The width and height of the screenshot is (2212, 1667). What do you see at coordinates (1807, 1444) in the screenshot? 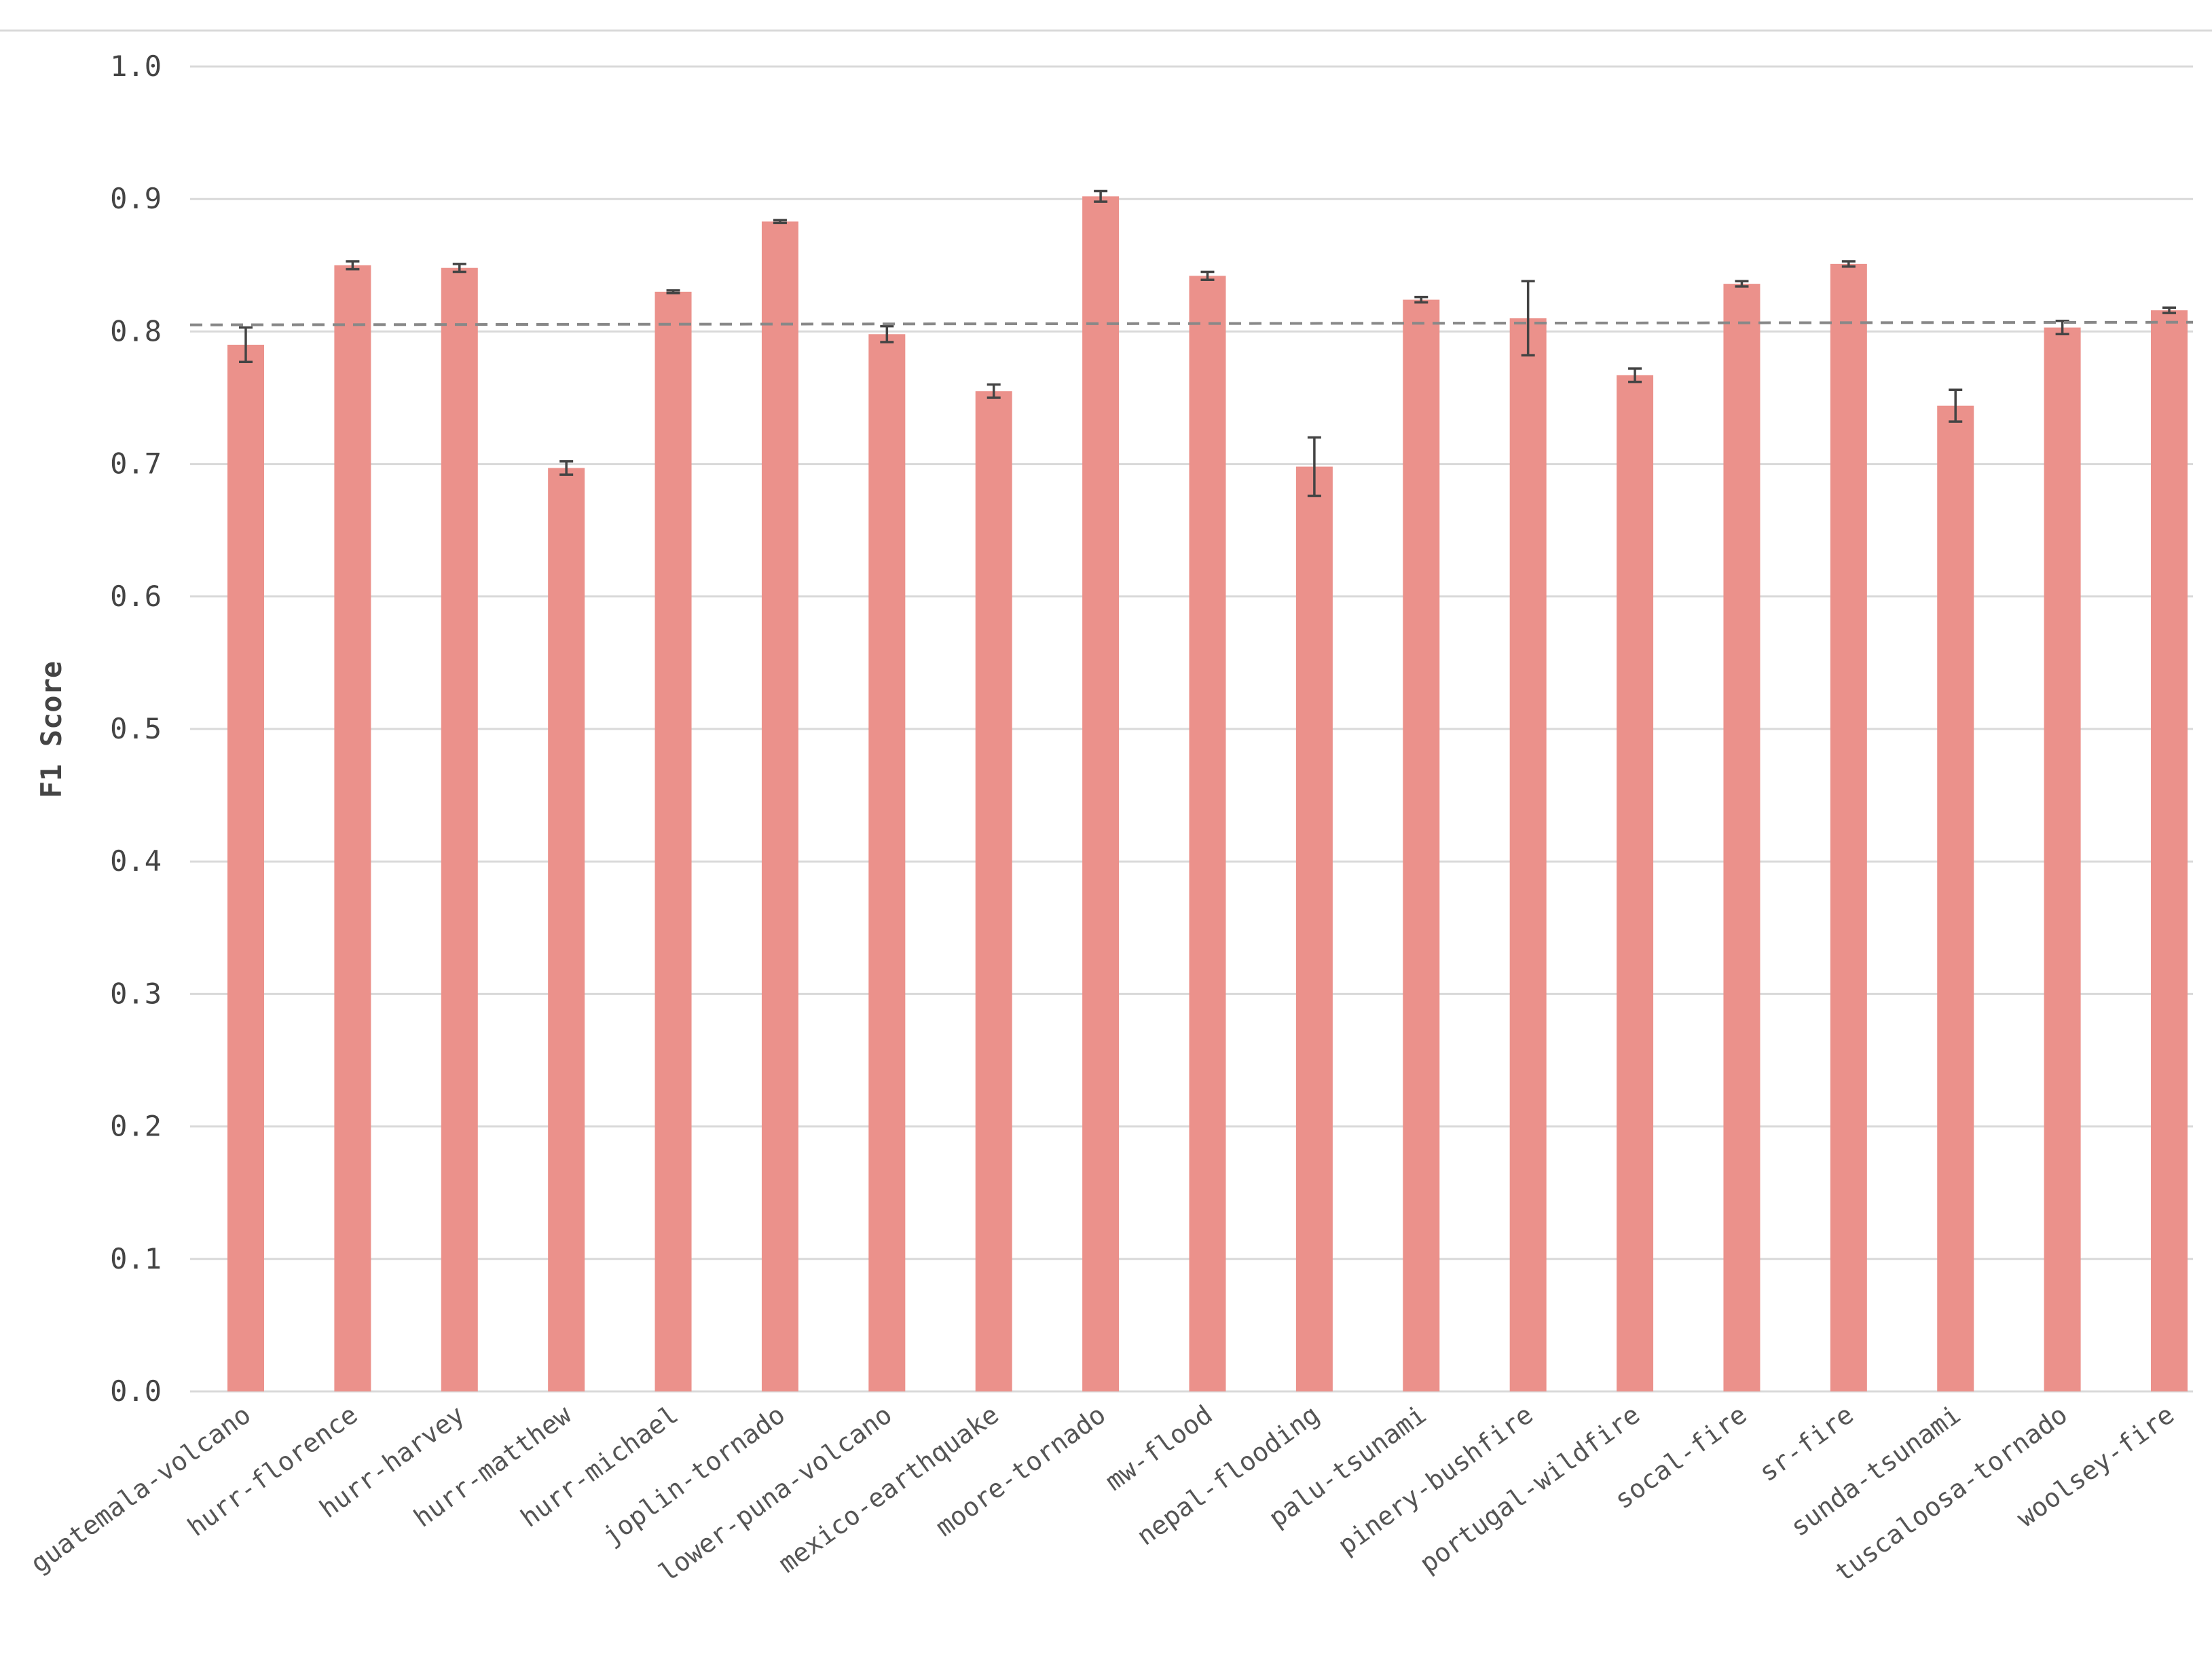
I see `x-tick-label: sr-fire` at bounding box center [1807, 1444].